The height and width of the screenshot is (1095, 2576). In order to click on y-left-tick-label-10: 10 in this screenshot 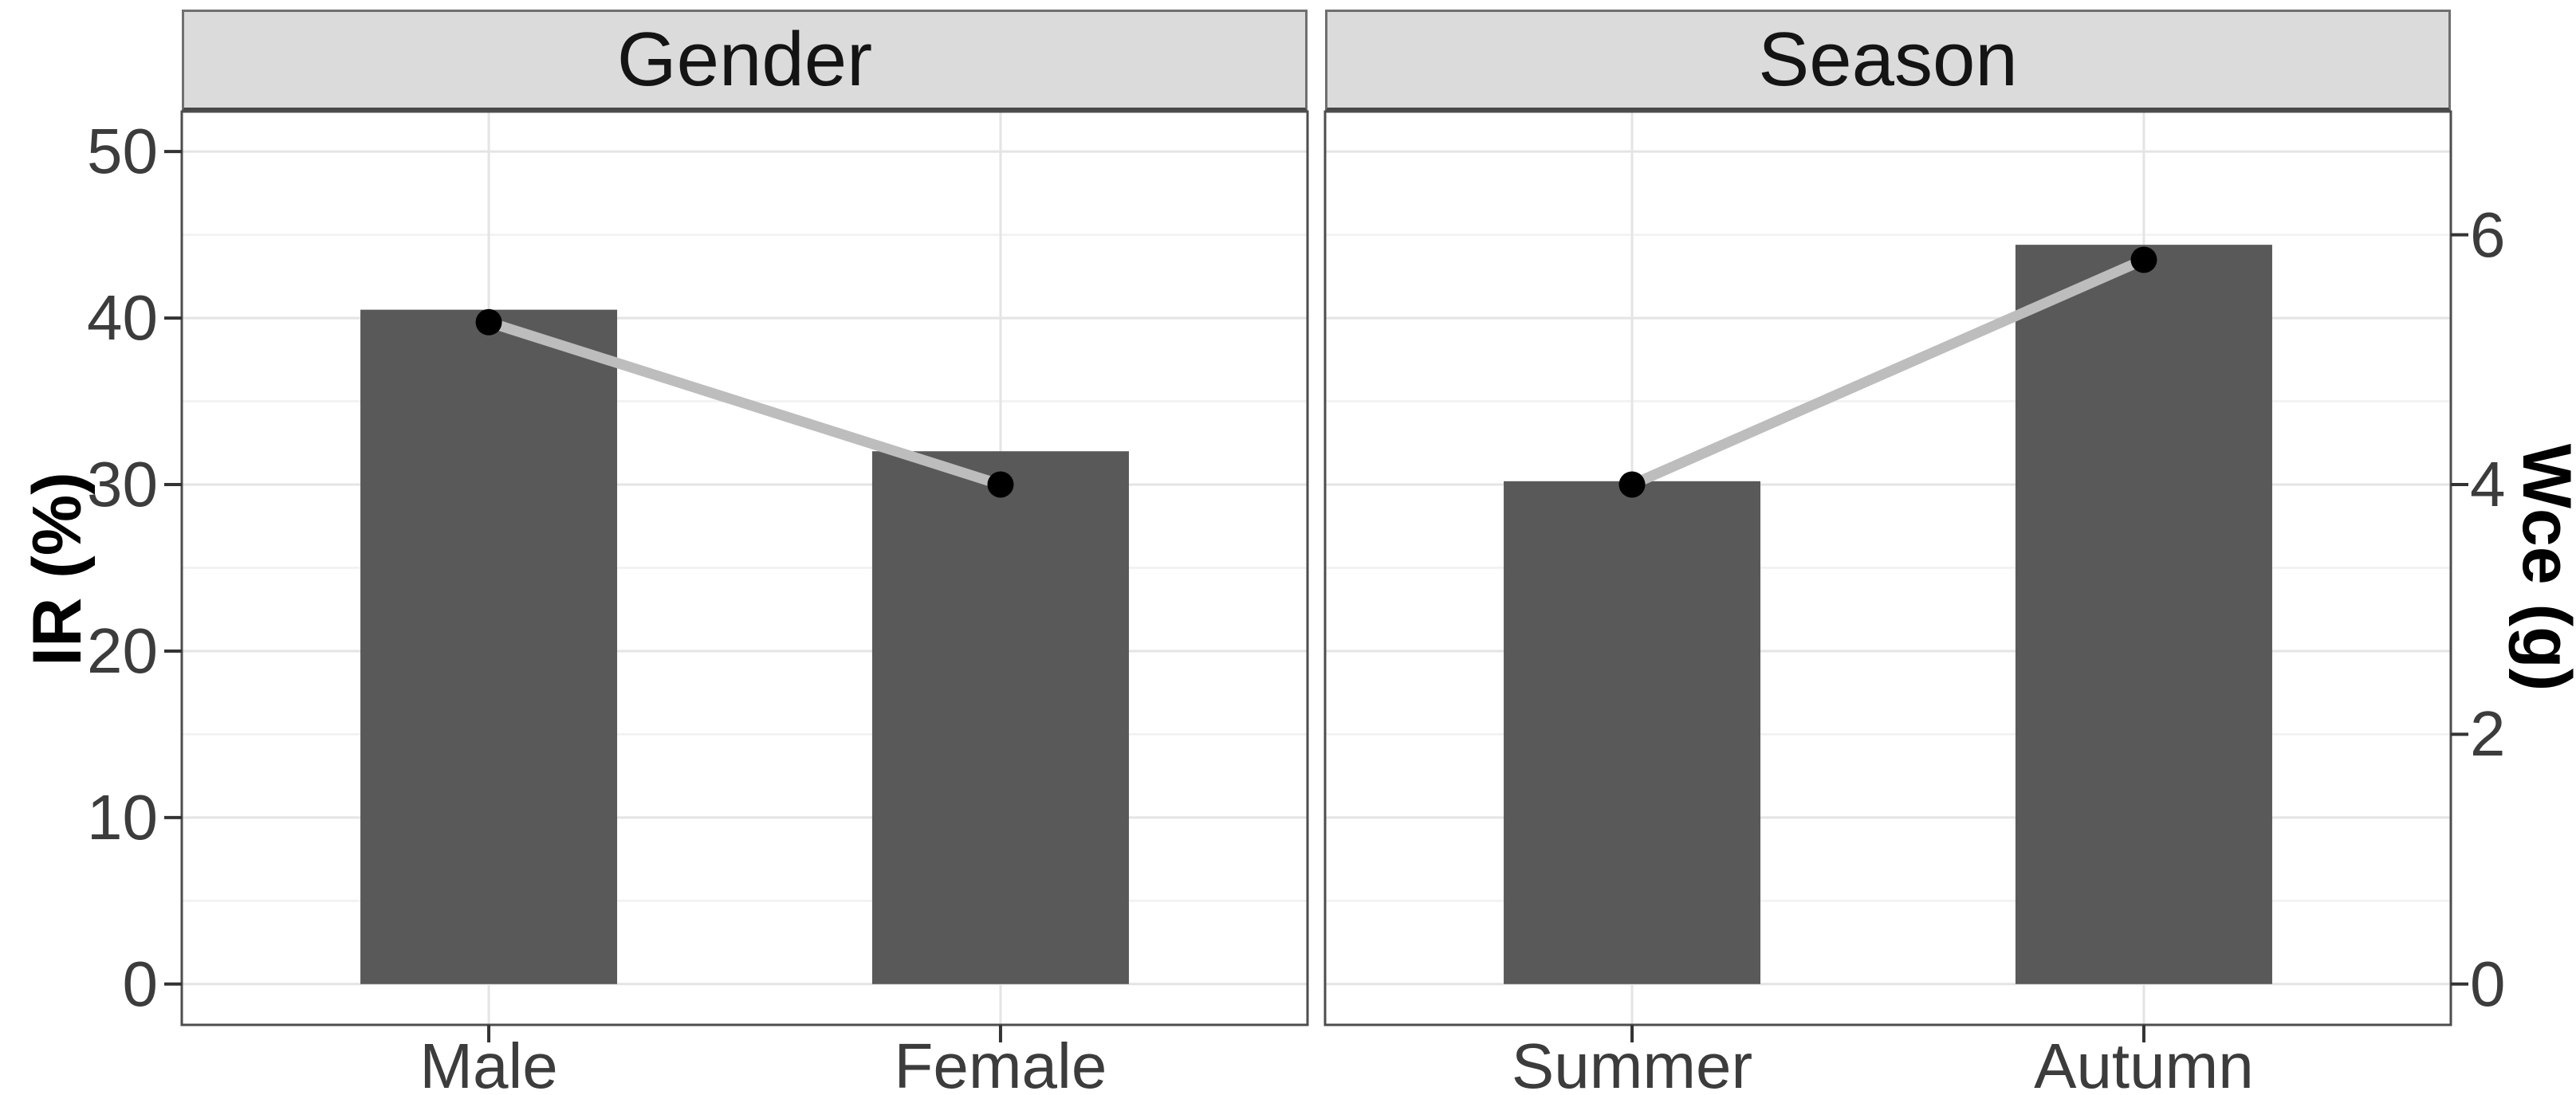, I will do `click(123, 817)`.